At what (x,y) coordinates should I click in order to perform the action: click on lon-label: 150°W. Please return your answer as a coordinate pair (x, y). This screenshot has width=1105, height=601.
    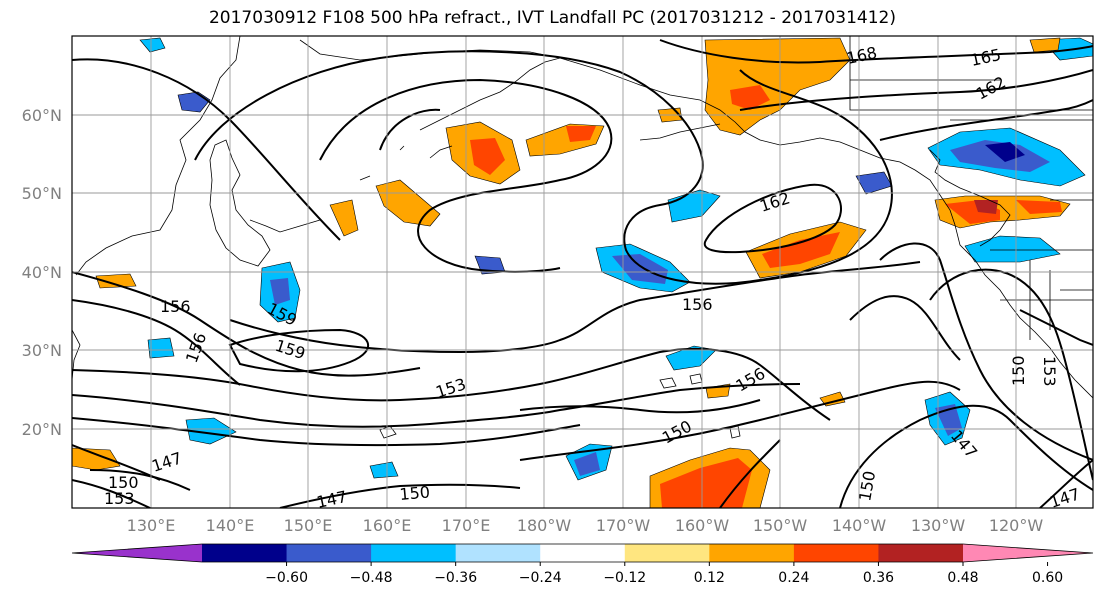
    Looking at the image, I should click on (780, 525).